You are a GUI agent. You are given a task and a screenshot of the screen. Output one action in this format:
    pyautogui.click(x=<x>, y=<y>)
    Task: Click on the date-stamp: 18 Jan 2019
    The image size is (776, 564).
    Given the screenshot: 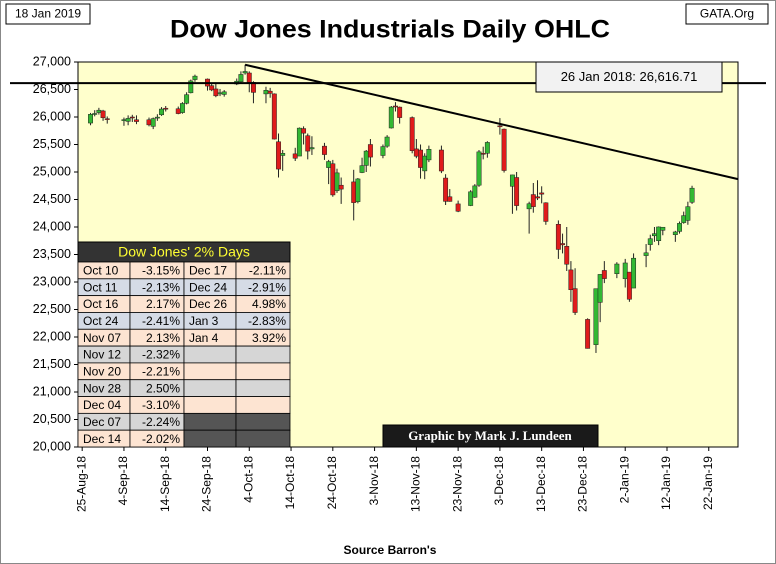 What is the action you would take?
    pyautogui.click(x=48, y=14)
    